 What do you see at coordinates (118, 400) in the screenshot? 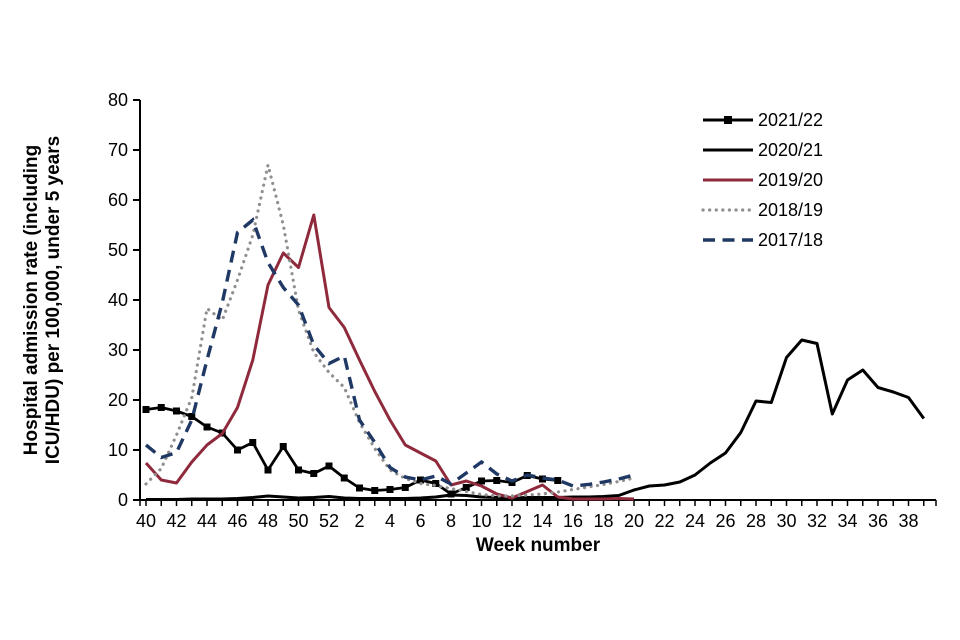
I see `y-tick-label: 20` at bounding box center [118, 400].